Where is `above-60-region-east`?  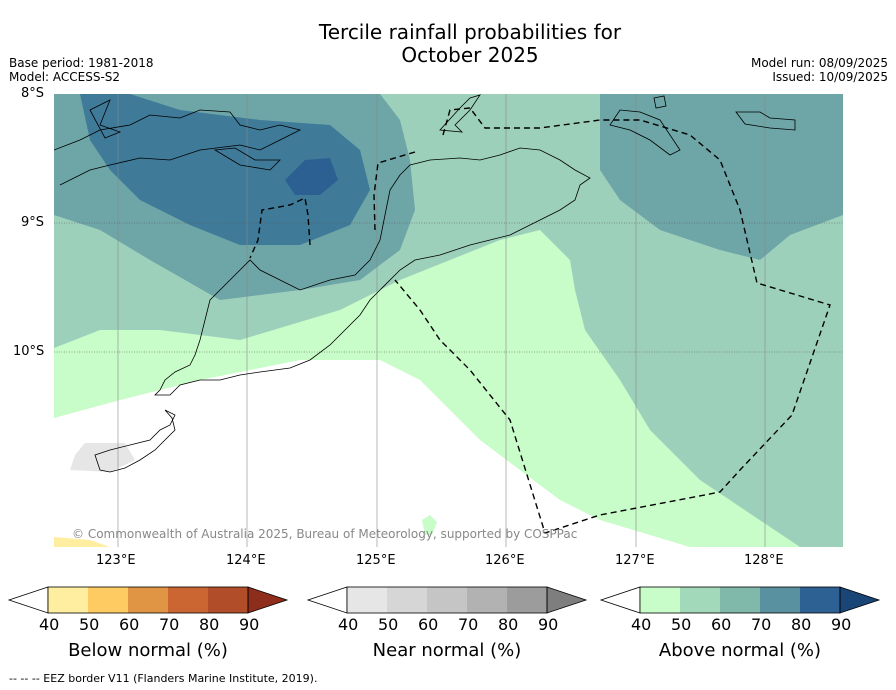 above-60-region-east is located at coordinates (721, 177).